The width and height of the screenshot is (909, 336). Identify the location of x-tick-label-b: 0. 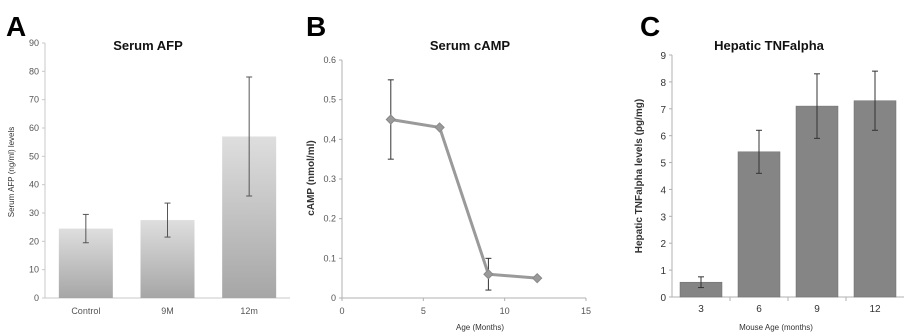
(341, 311).